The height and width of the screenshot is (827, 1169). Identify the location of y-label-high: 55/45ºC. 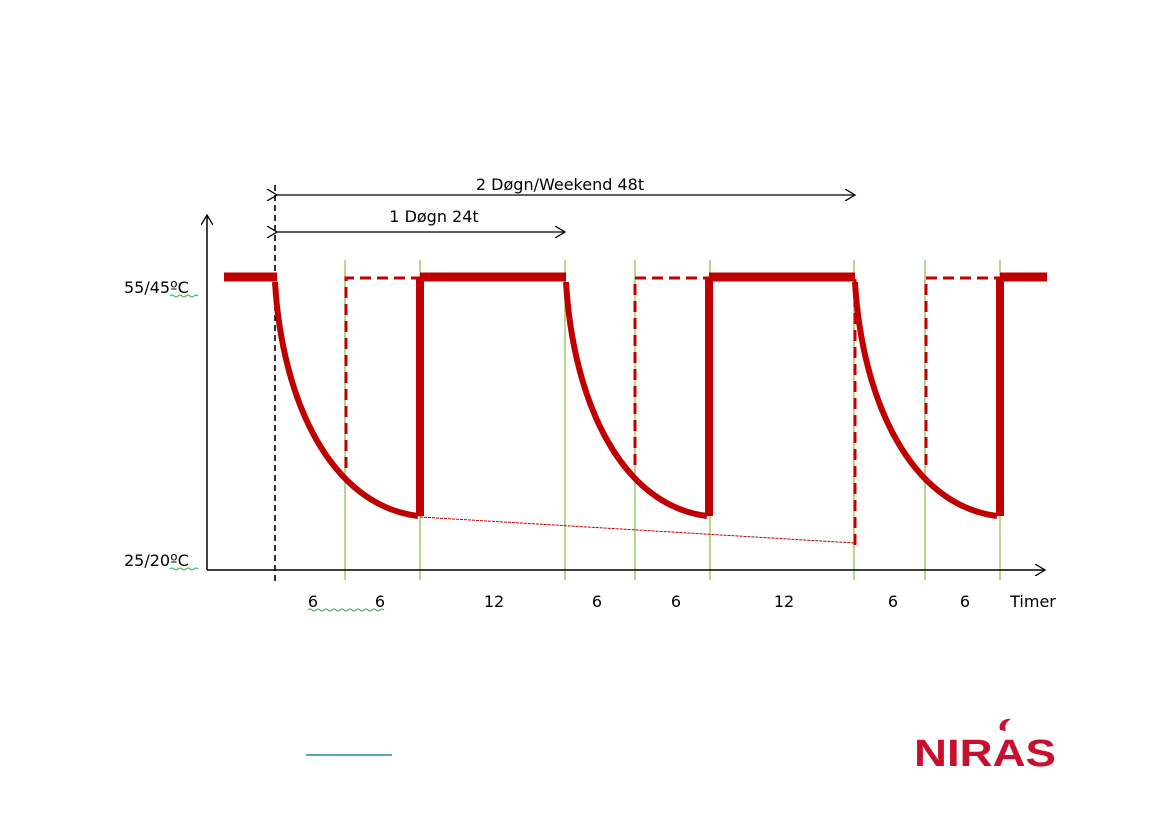
(156, 287).